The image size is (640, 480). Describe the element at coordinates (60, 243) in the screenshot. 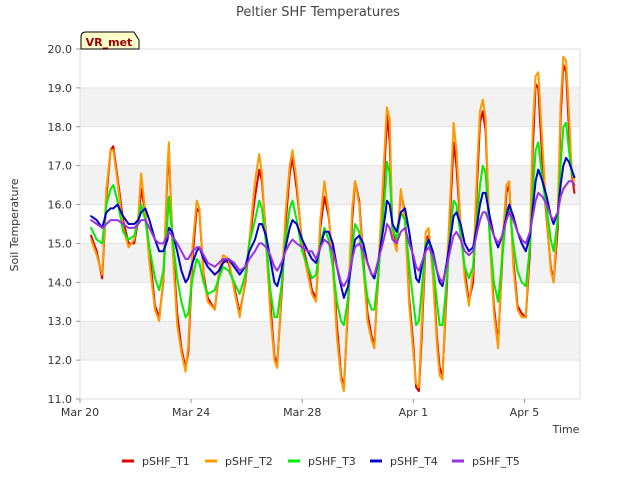

I see `y-tick-label: 15.0` at that location.